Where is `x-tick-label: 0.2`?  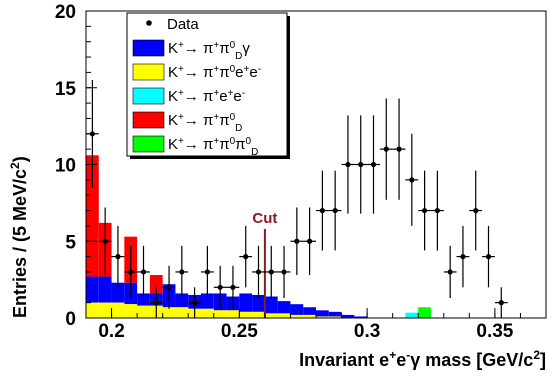
x-tick-label: 0.2 is located at coordinates (111, 331).